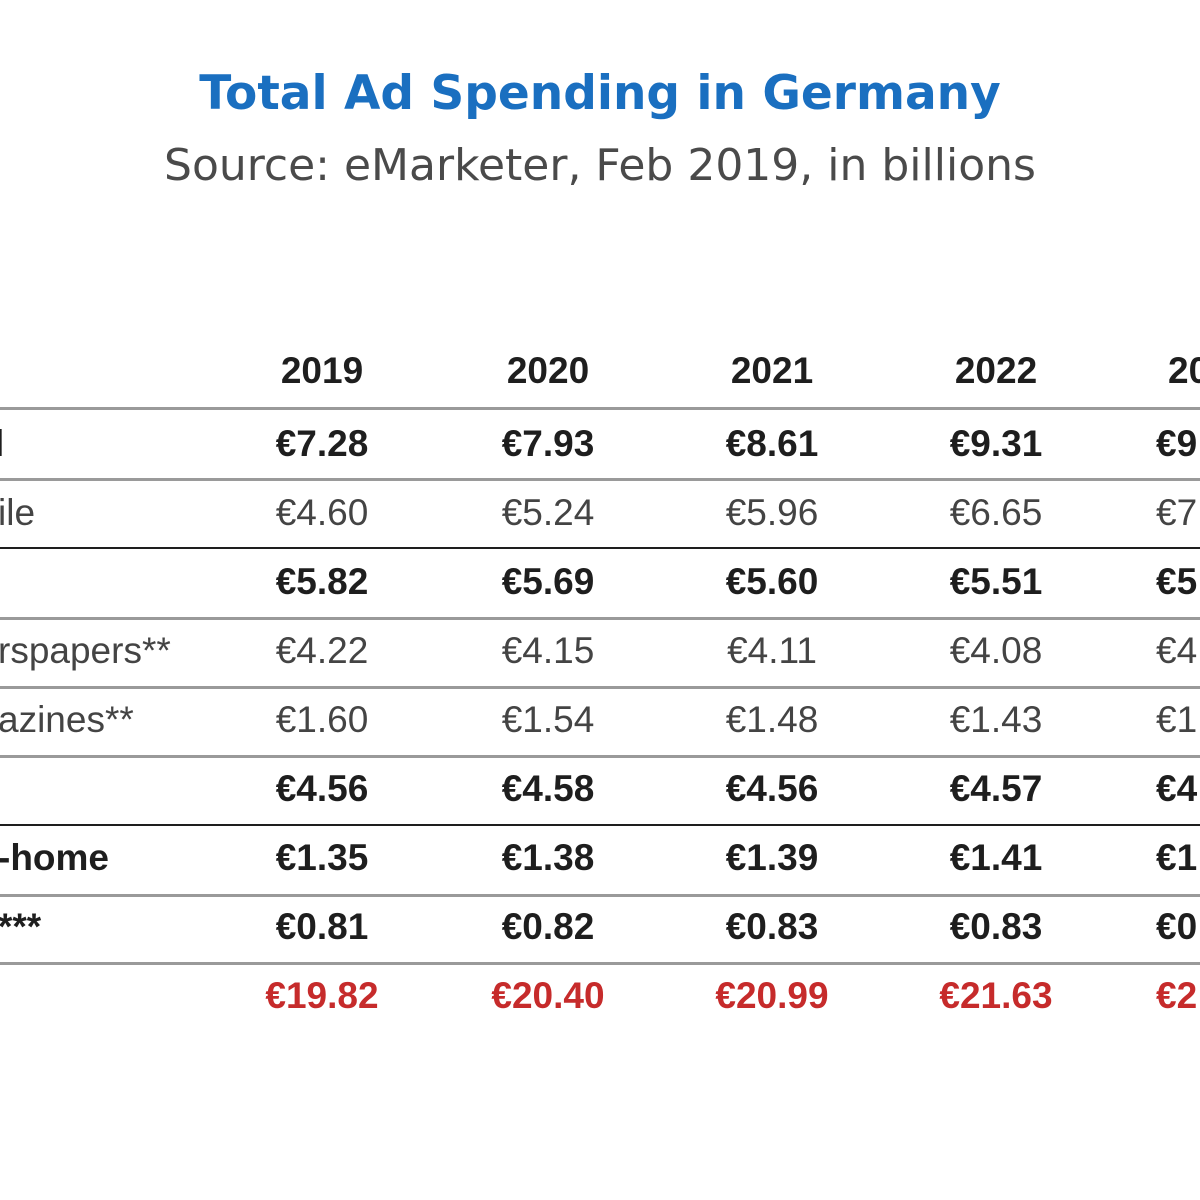 This screenshot has width=1200, height=1200. Describe the element at coordinates (322, 512) in the screenshot. I see `table-cell: €4.60` at that location.